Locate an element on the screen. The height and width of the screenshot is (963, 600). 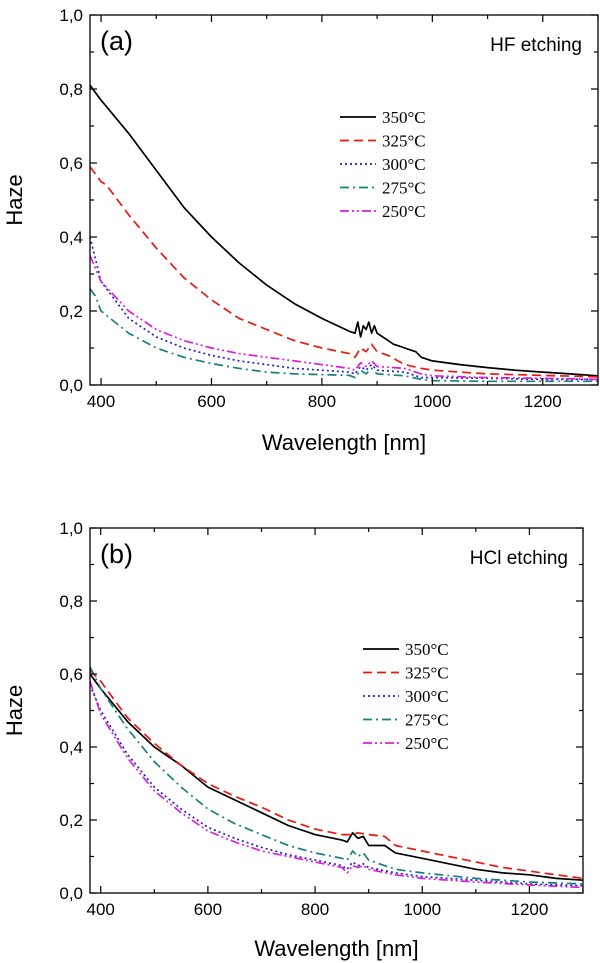
etching-condition-label: HCl etching is located at coordinates (519, 558).